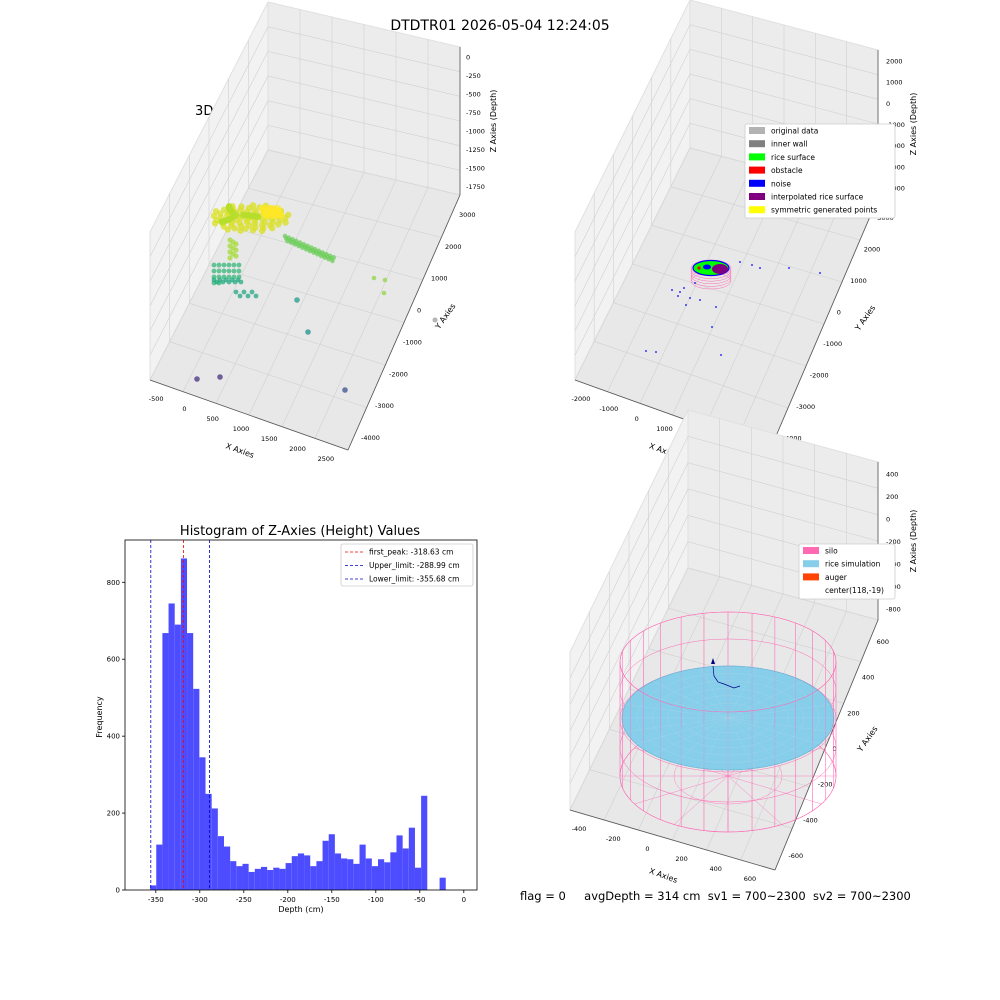 The image size is (1000, 1000). Describe the element at coordinates (819, 375) in the screenshot. I see `y-tick-label: -2000` at that location.